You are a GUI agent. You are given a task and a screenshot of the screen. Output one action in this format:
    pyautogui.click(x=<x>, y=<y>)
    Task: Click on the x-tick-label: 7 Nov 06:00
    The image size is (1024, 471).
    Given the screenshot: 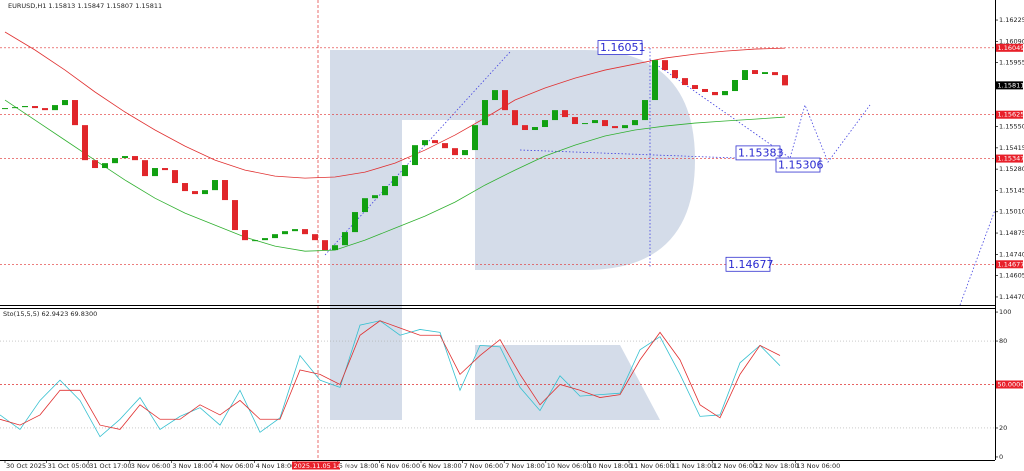 What is the action you would take?
    pyautogui.click(x=484, y=466)
    